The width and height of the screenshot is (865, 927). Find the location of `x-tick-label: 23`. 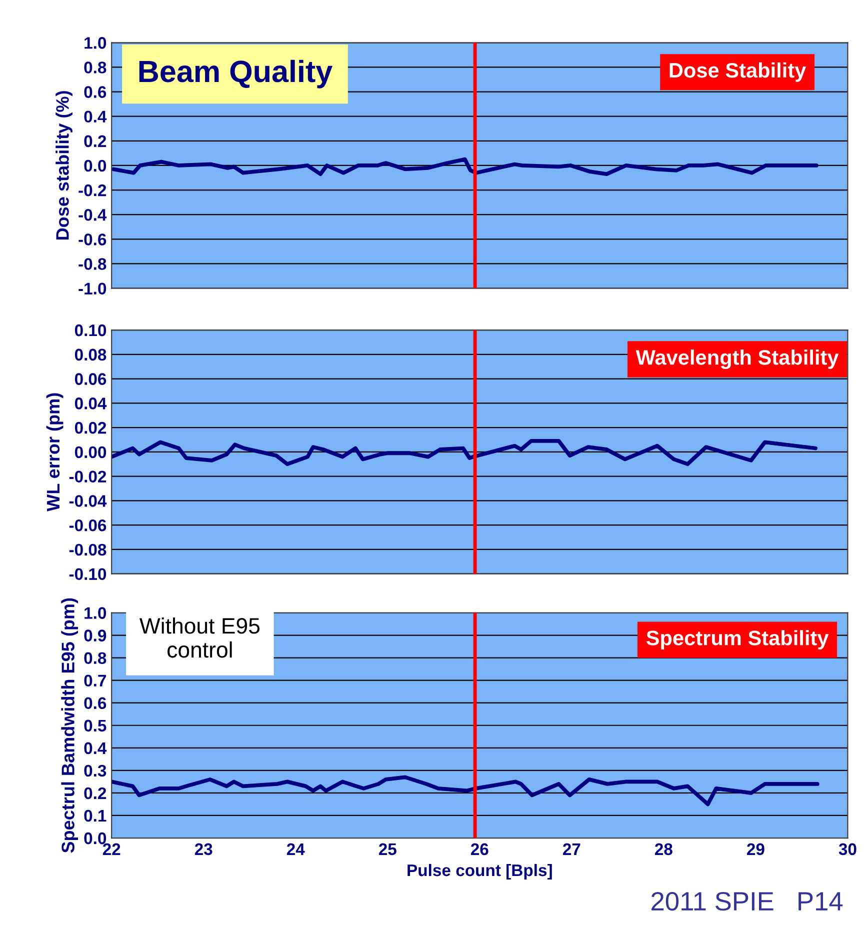

x-tick-label: 23 is located at coordinates (203, 849).